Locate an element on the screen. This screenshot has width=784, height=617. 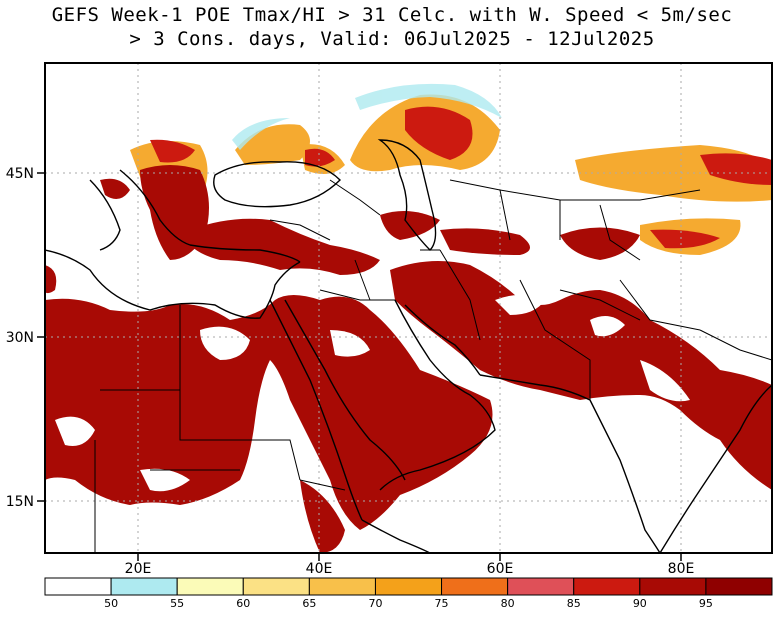
colorbar-label: 60 is located at coordinates (243, 603).